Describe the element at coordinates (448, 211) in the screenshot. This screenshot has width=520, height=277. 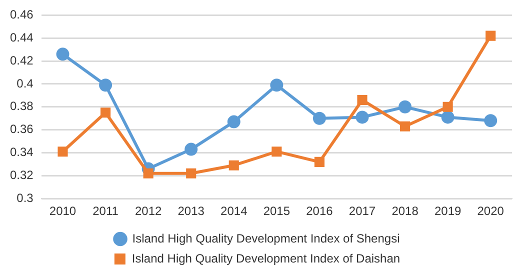
I see `x-tick-label: 2019` at that location.